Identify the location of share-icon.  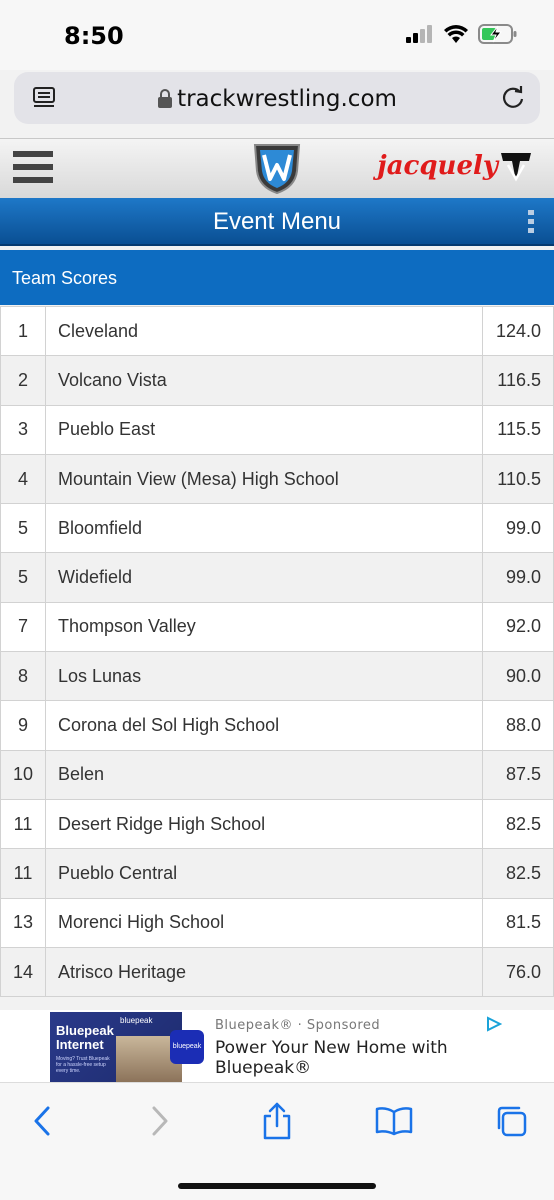
(277, 1121).